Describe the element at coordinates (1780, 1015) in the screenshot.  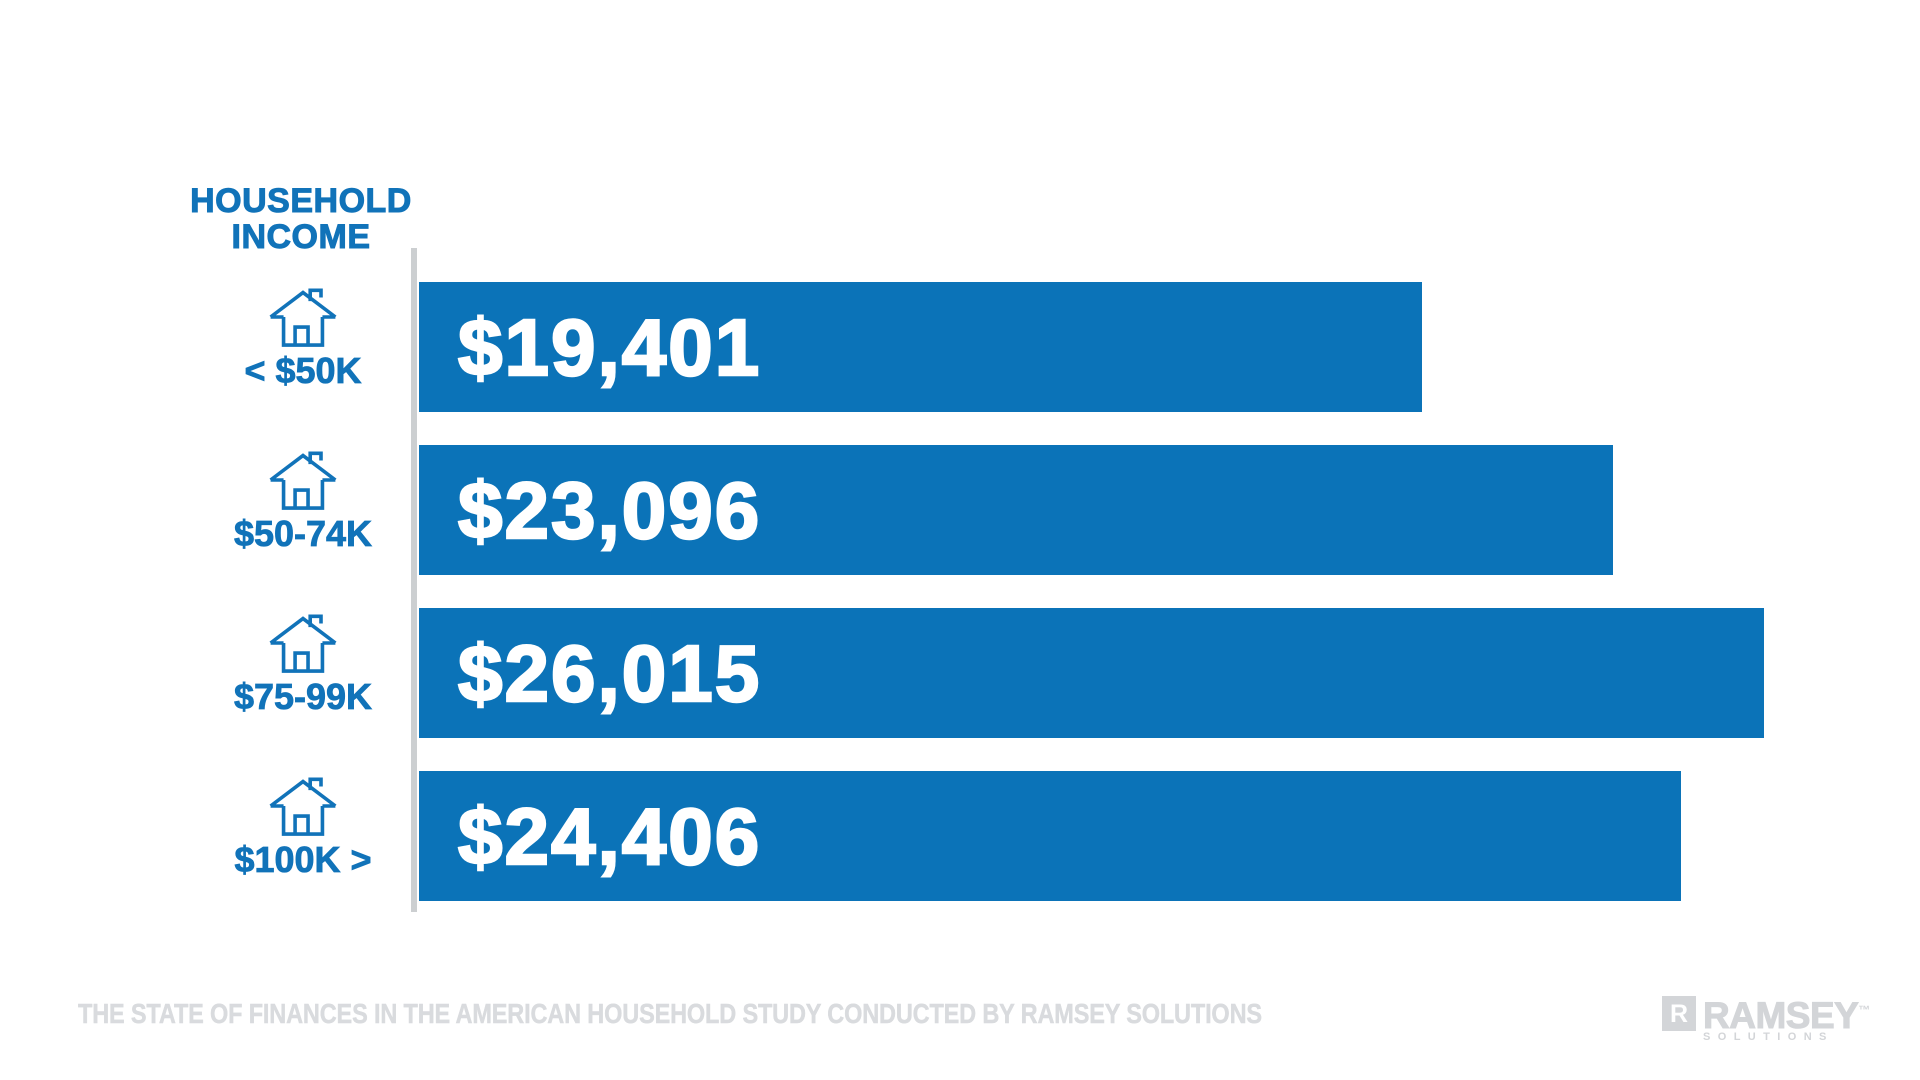
I see `logo-brand-word: RAMSEY` at that location.